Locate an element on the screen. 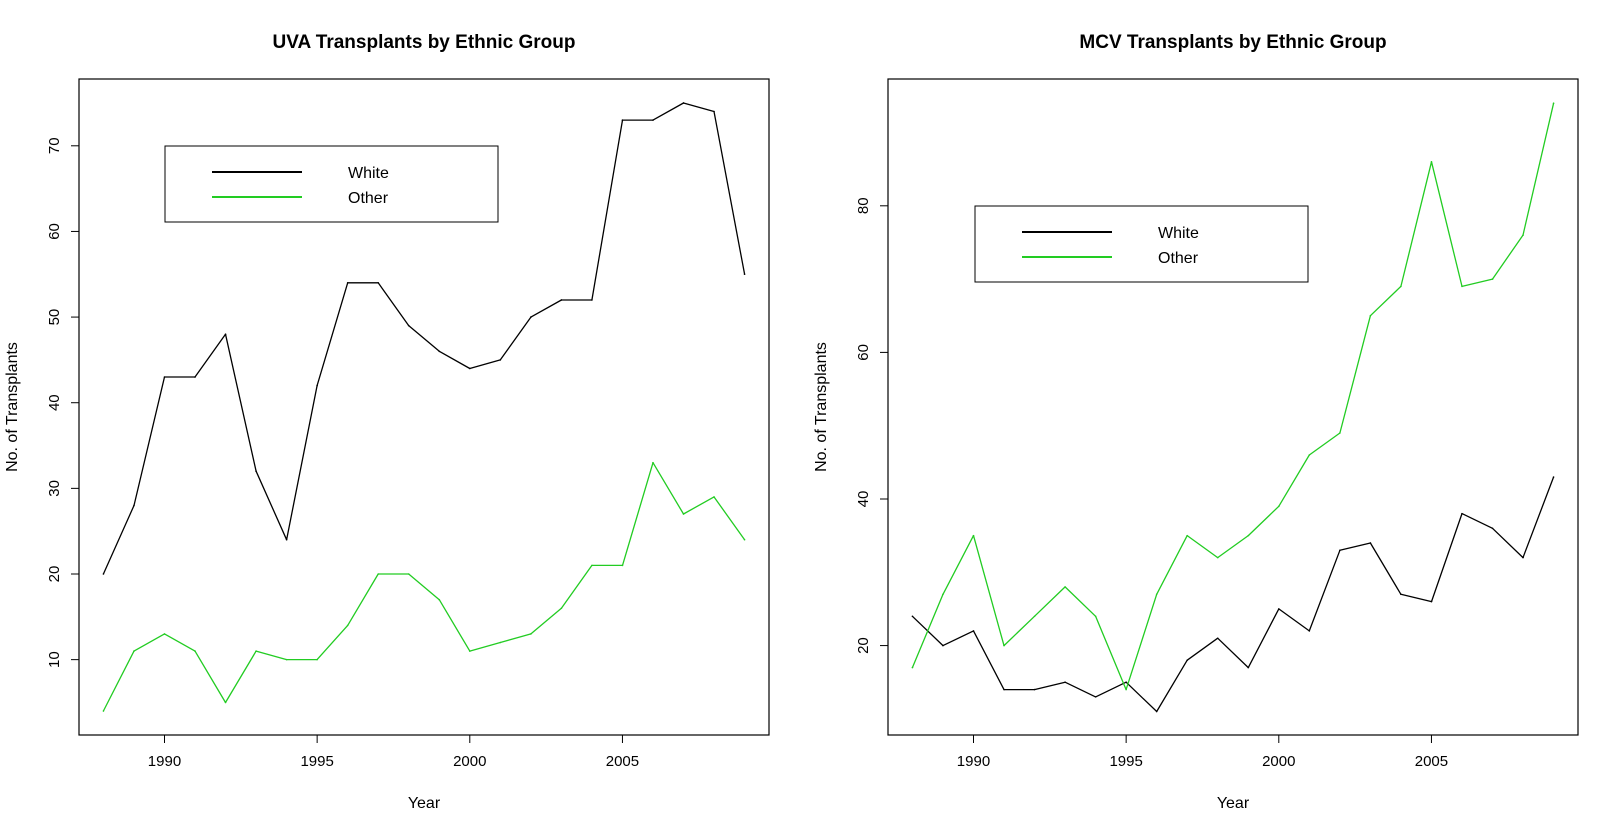 The image size is (1600, 823). mcv-chart-title: MCV Transplants by Ethnic Group is located at coordinates (1232, 42).